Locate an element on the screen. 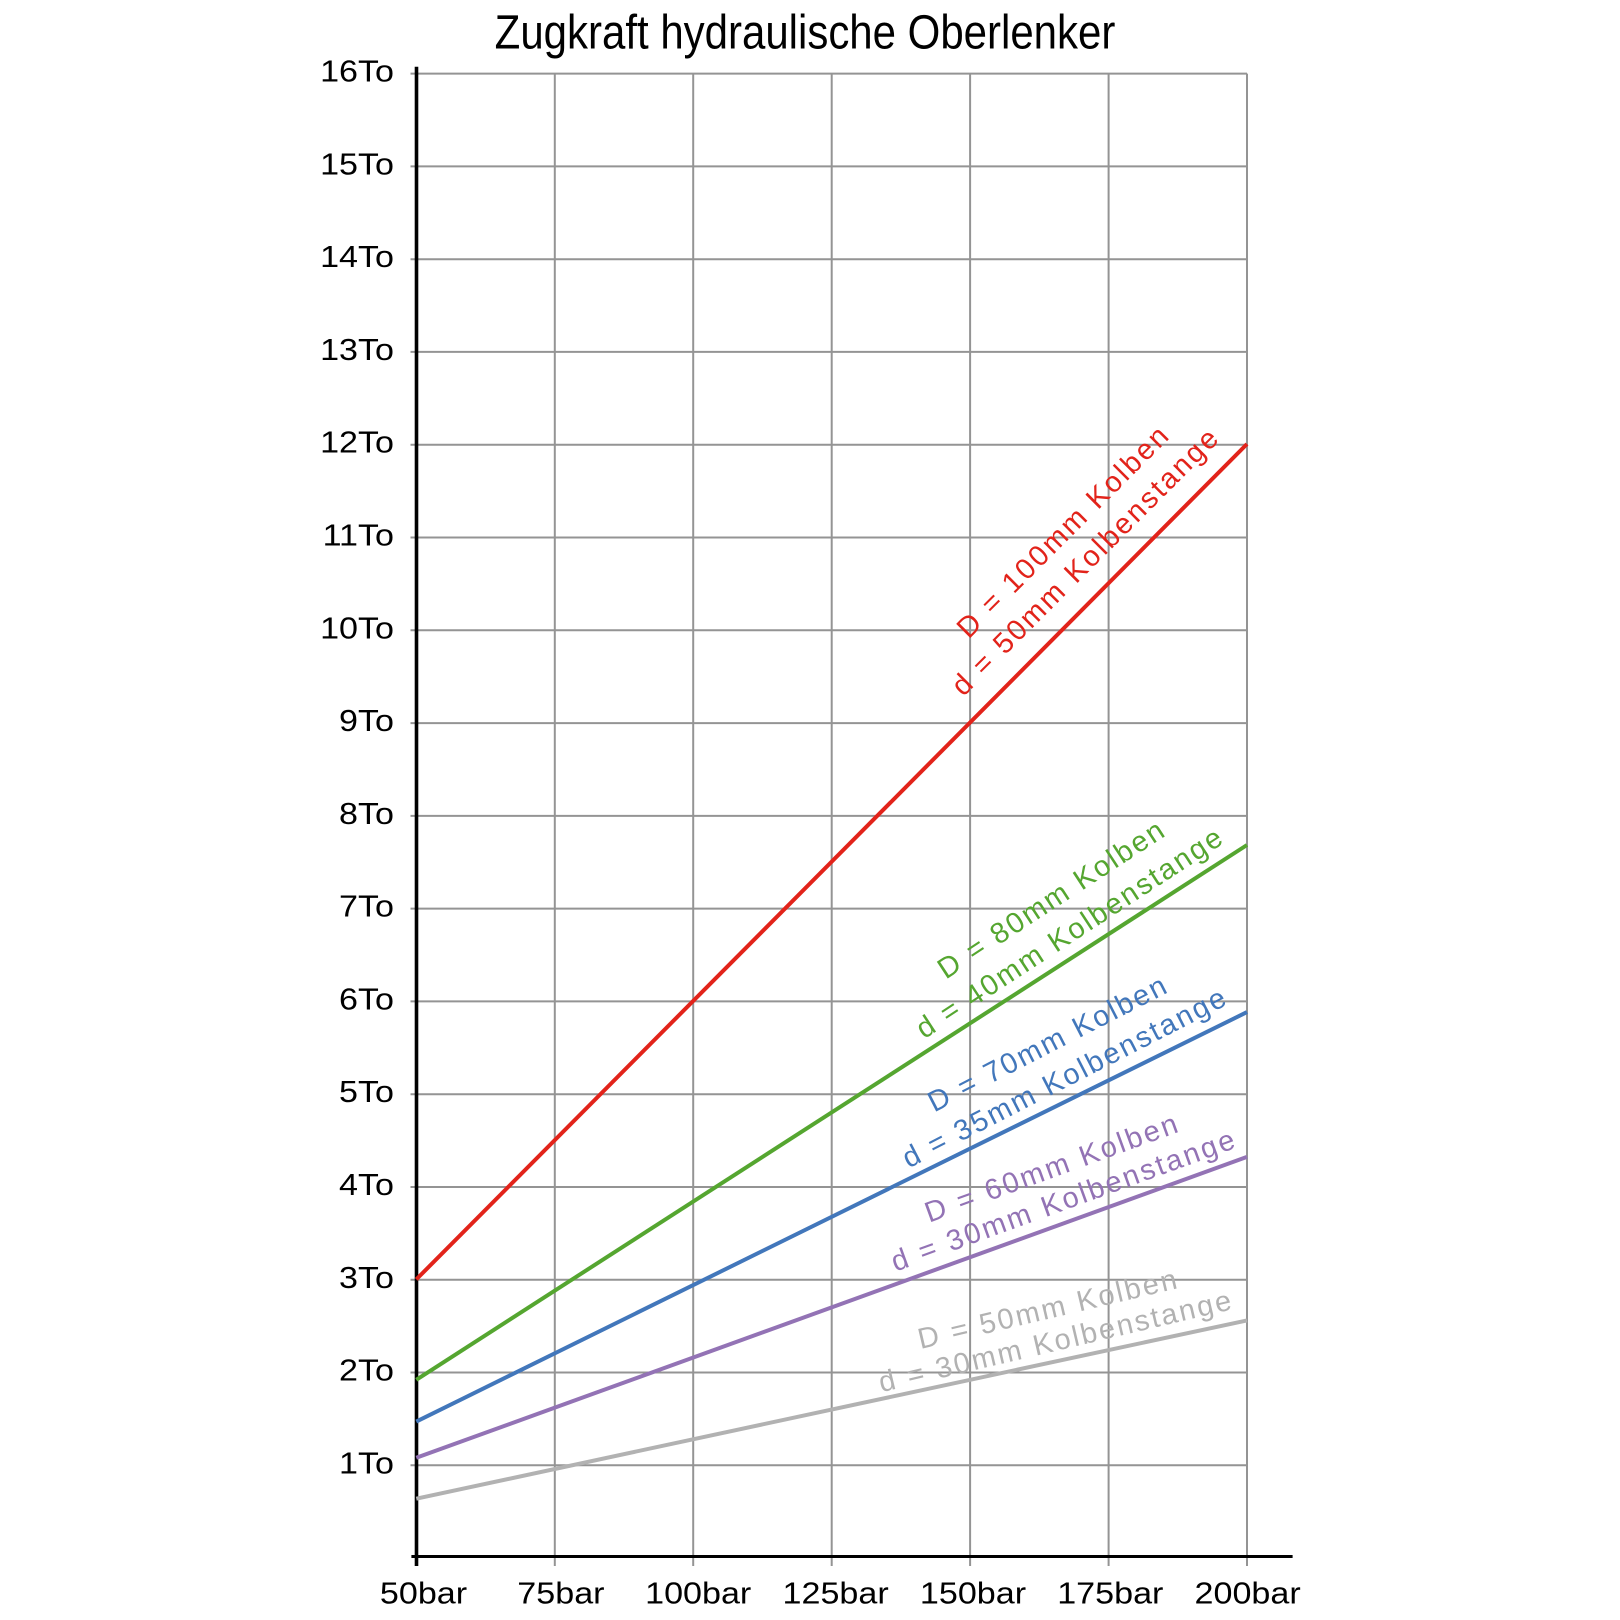 This screenshot has height=1620, width=1620. svg-text:Zugkraft hydraulische Oberlenk: Zugkraft hydraulische Oberlenker is located at coordinates (805, 32).